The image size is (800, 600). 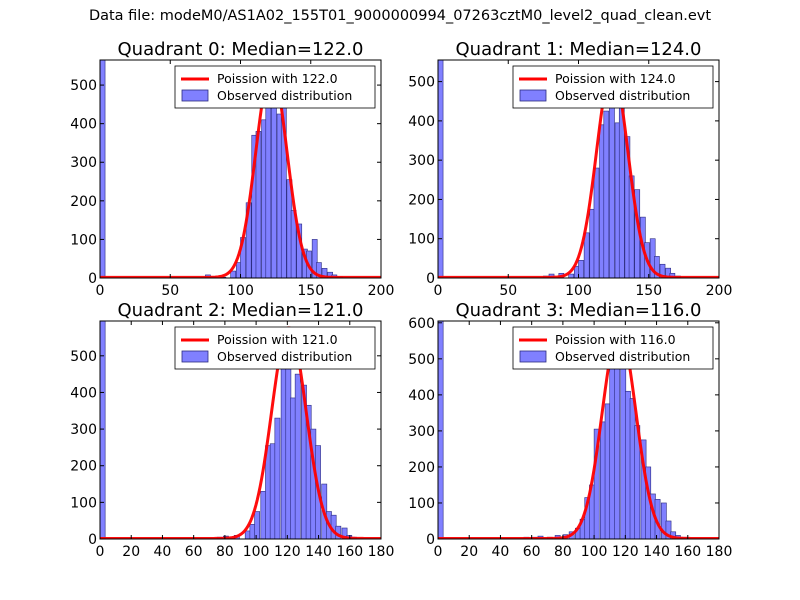 What do you see at coordinates (277, 339) in the screenshot?
I see `legend-label-poisson: Poission with 121.0` at bounding box center [277, 339].